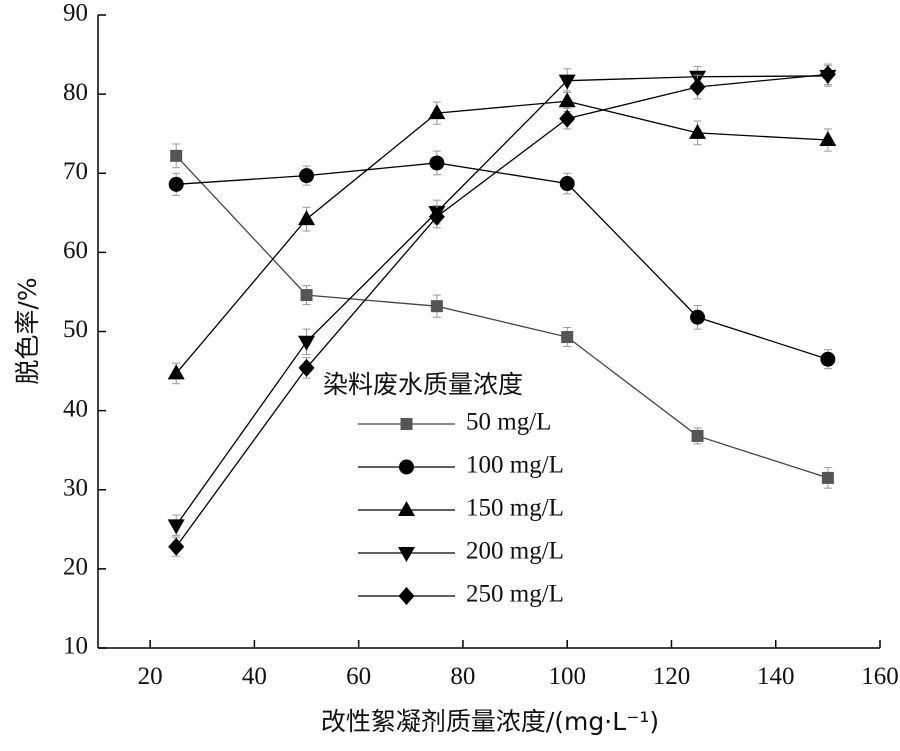 This screenshot has height=751, width=900. I want to click on x-tick-label: 80, so click(462, 676).